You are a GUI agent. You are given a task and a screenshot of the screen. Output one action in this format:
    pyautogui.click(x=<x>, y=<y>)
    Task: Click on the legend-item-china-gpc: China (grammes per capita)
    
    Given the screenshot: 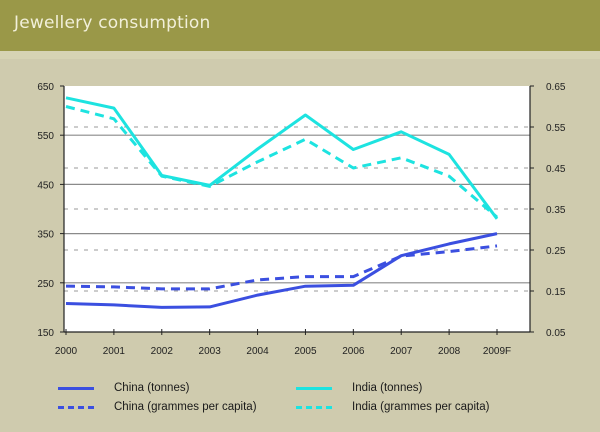 What is the action you would take?
    pyautogui.click(x=157, y=407)
    